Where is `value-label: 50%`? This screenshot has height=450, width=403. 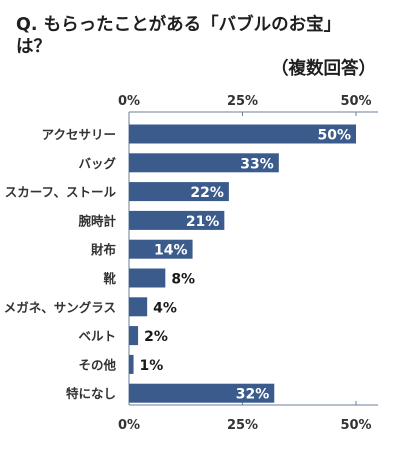 value-label: 50% is located at coordinates (334, 136).